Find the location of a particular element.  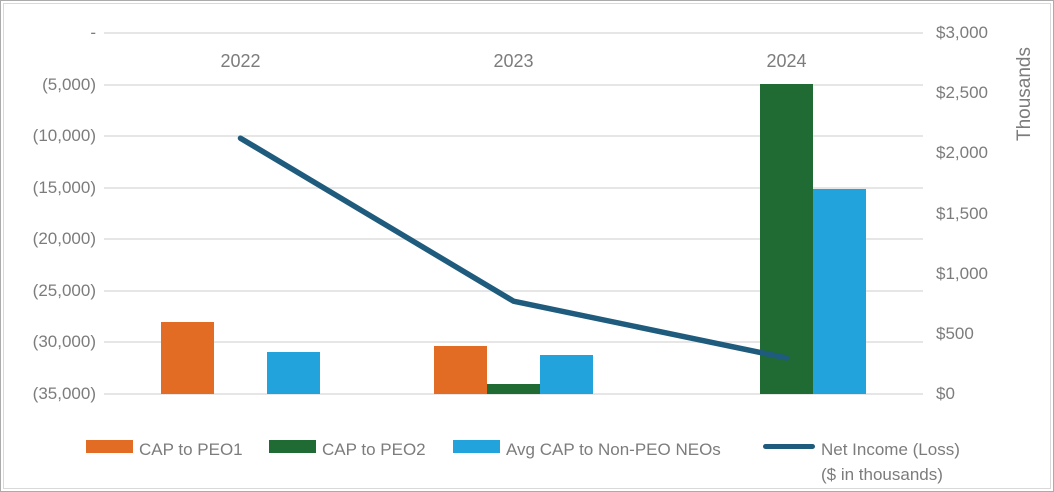

right-axis-tick: $2,500 is located at coordinates (962, 93).